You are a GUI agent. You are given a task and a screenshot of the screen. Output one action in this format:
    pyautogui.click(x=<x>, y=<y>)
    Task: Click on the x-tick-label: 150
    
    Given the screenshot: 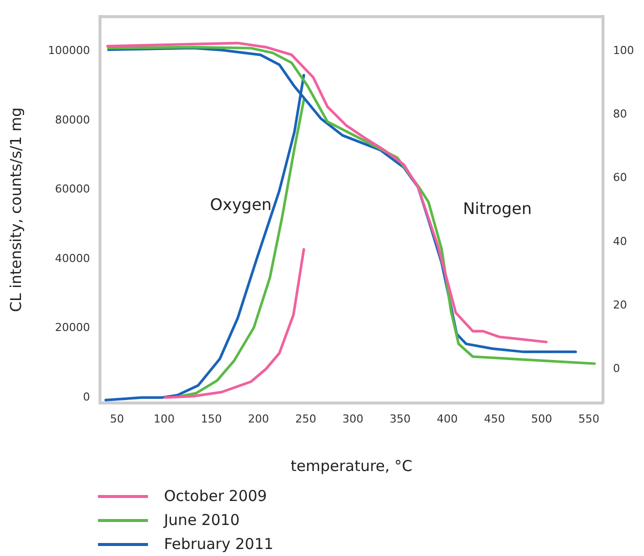 What is the action you would take?
    pyautogui.click(x=211, y=419)
    